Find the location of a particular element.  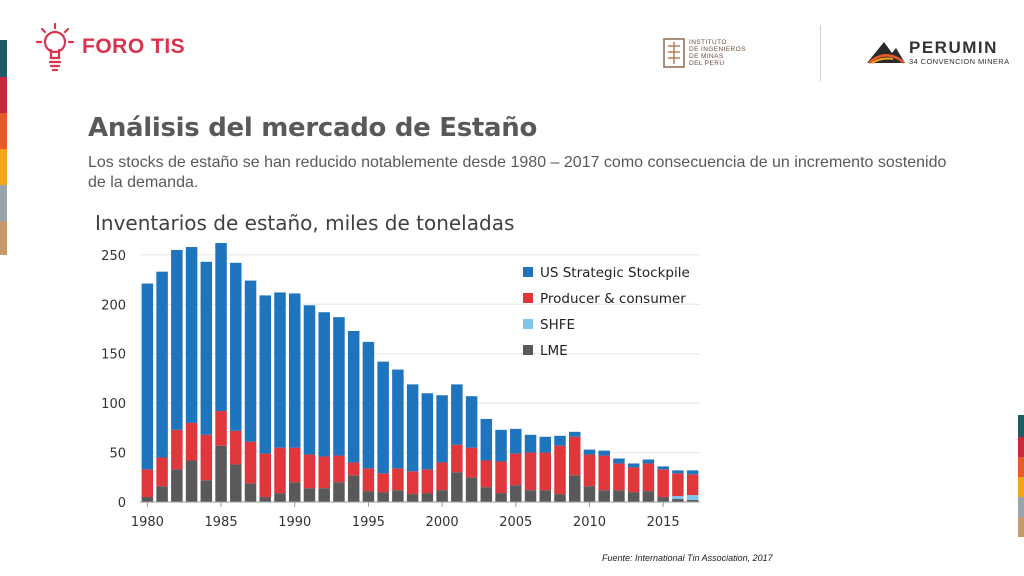

institute-emblem-icon is located at coordinates (674, 53).